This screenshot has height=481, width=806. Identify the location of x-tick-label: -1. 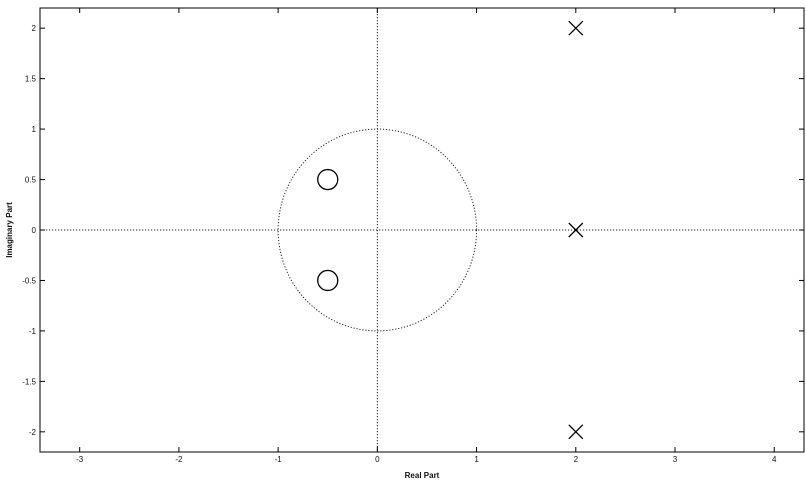
(279, 459).